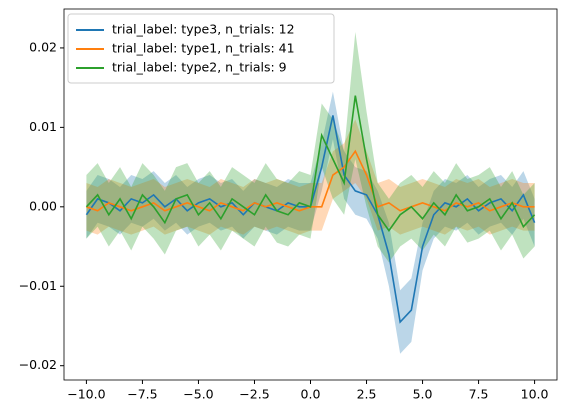  Describe the element at coordinates (423, 394) in the screenshot. I see `x-tick-label: 5.0` at that location.